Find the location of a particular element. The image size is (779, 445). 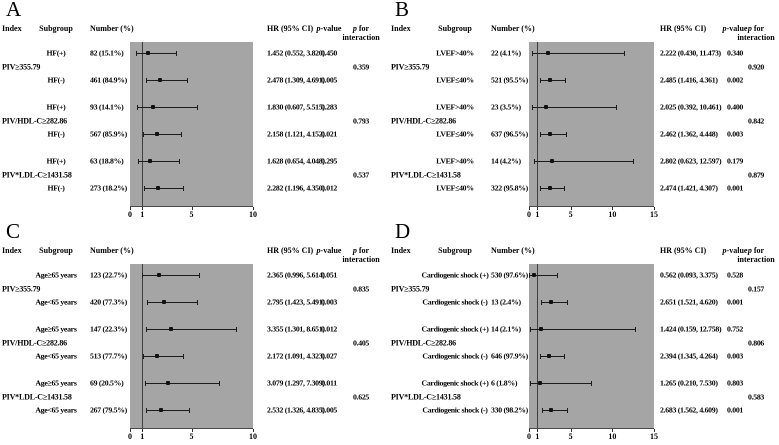

subgroup-label: Age<65 years is located at coordinates (56, 356).